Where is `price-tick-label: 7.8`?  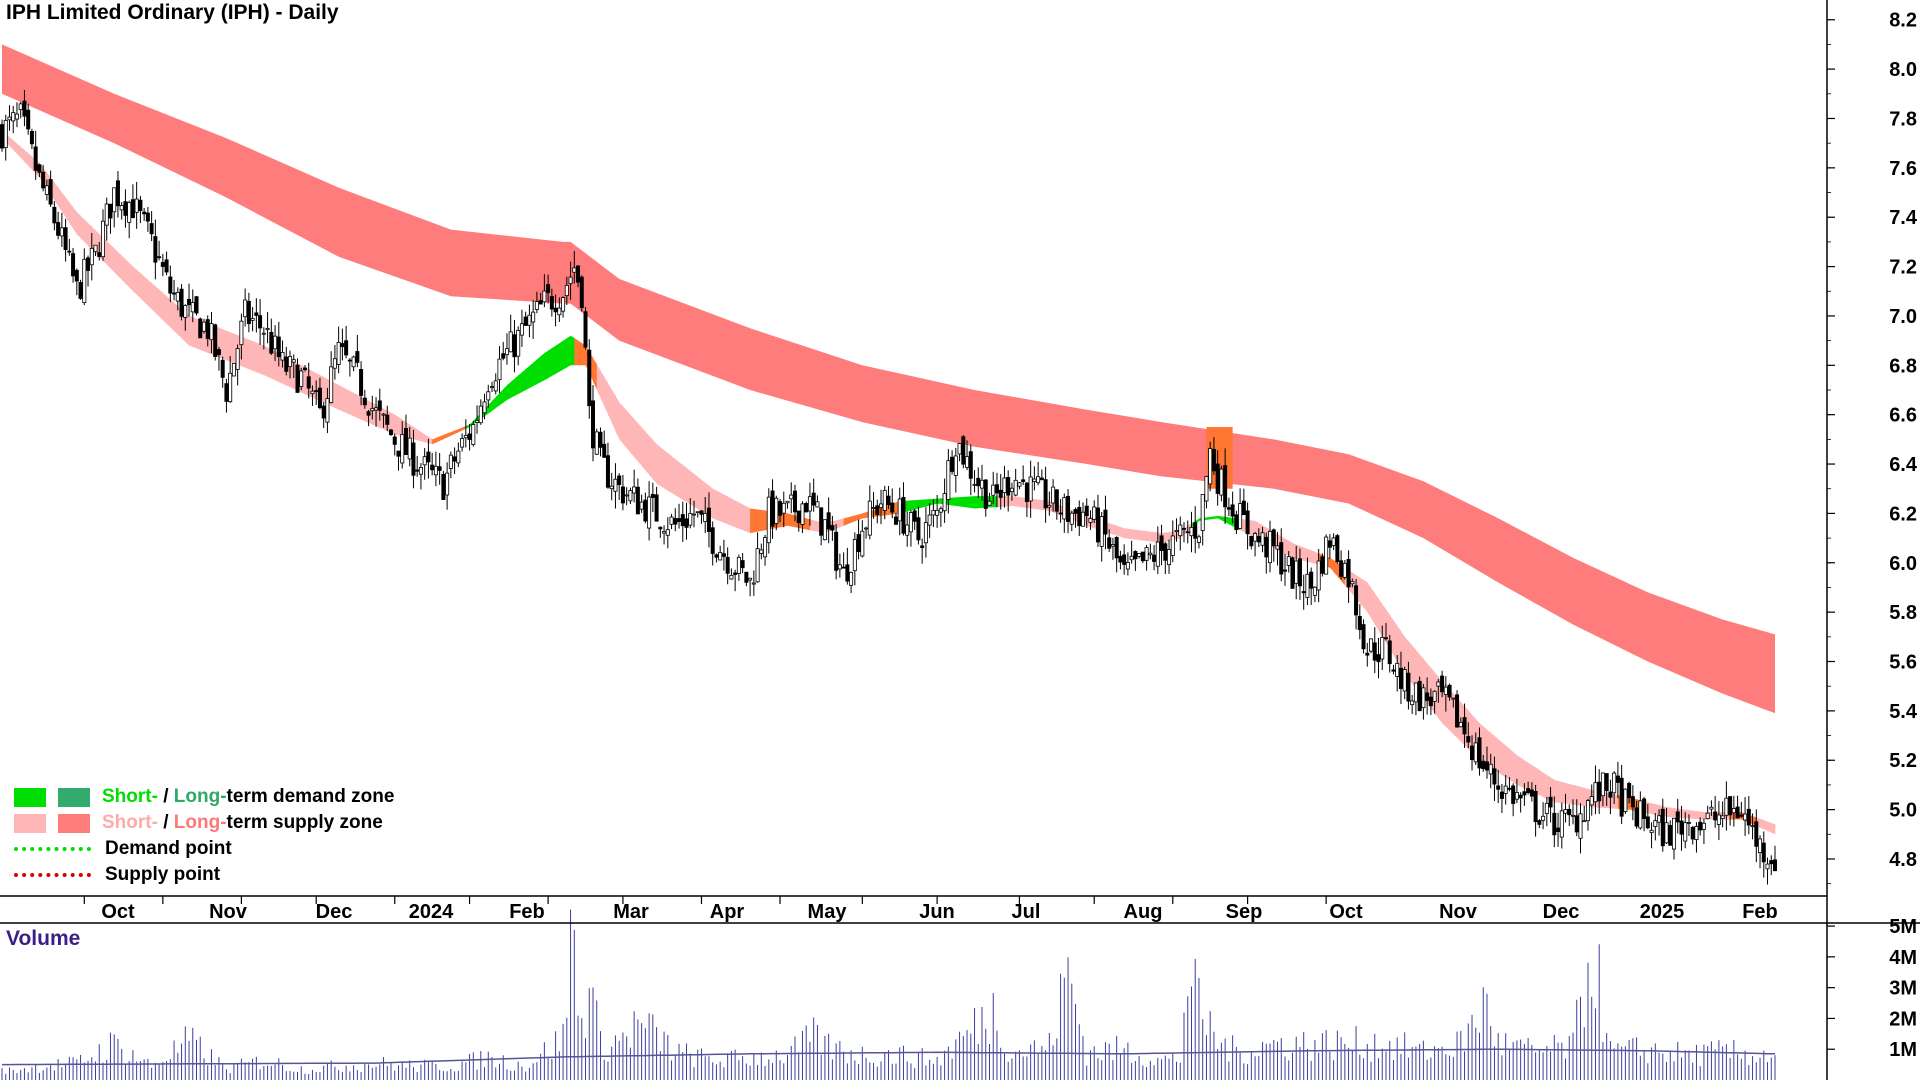
price-tick-label: 7.8 is located at coordinates (1903, 119).